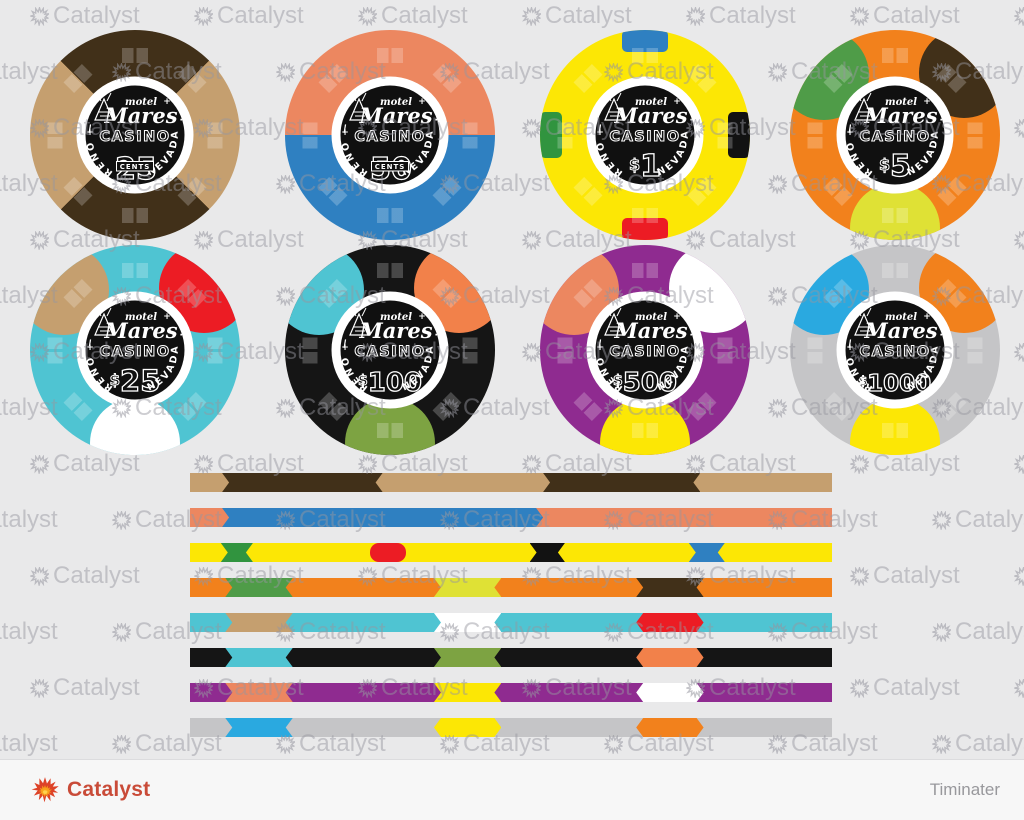 The image size is (1024, 820). I want to click on medallion-mares-text: Mares, so click(395, 330).